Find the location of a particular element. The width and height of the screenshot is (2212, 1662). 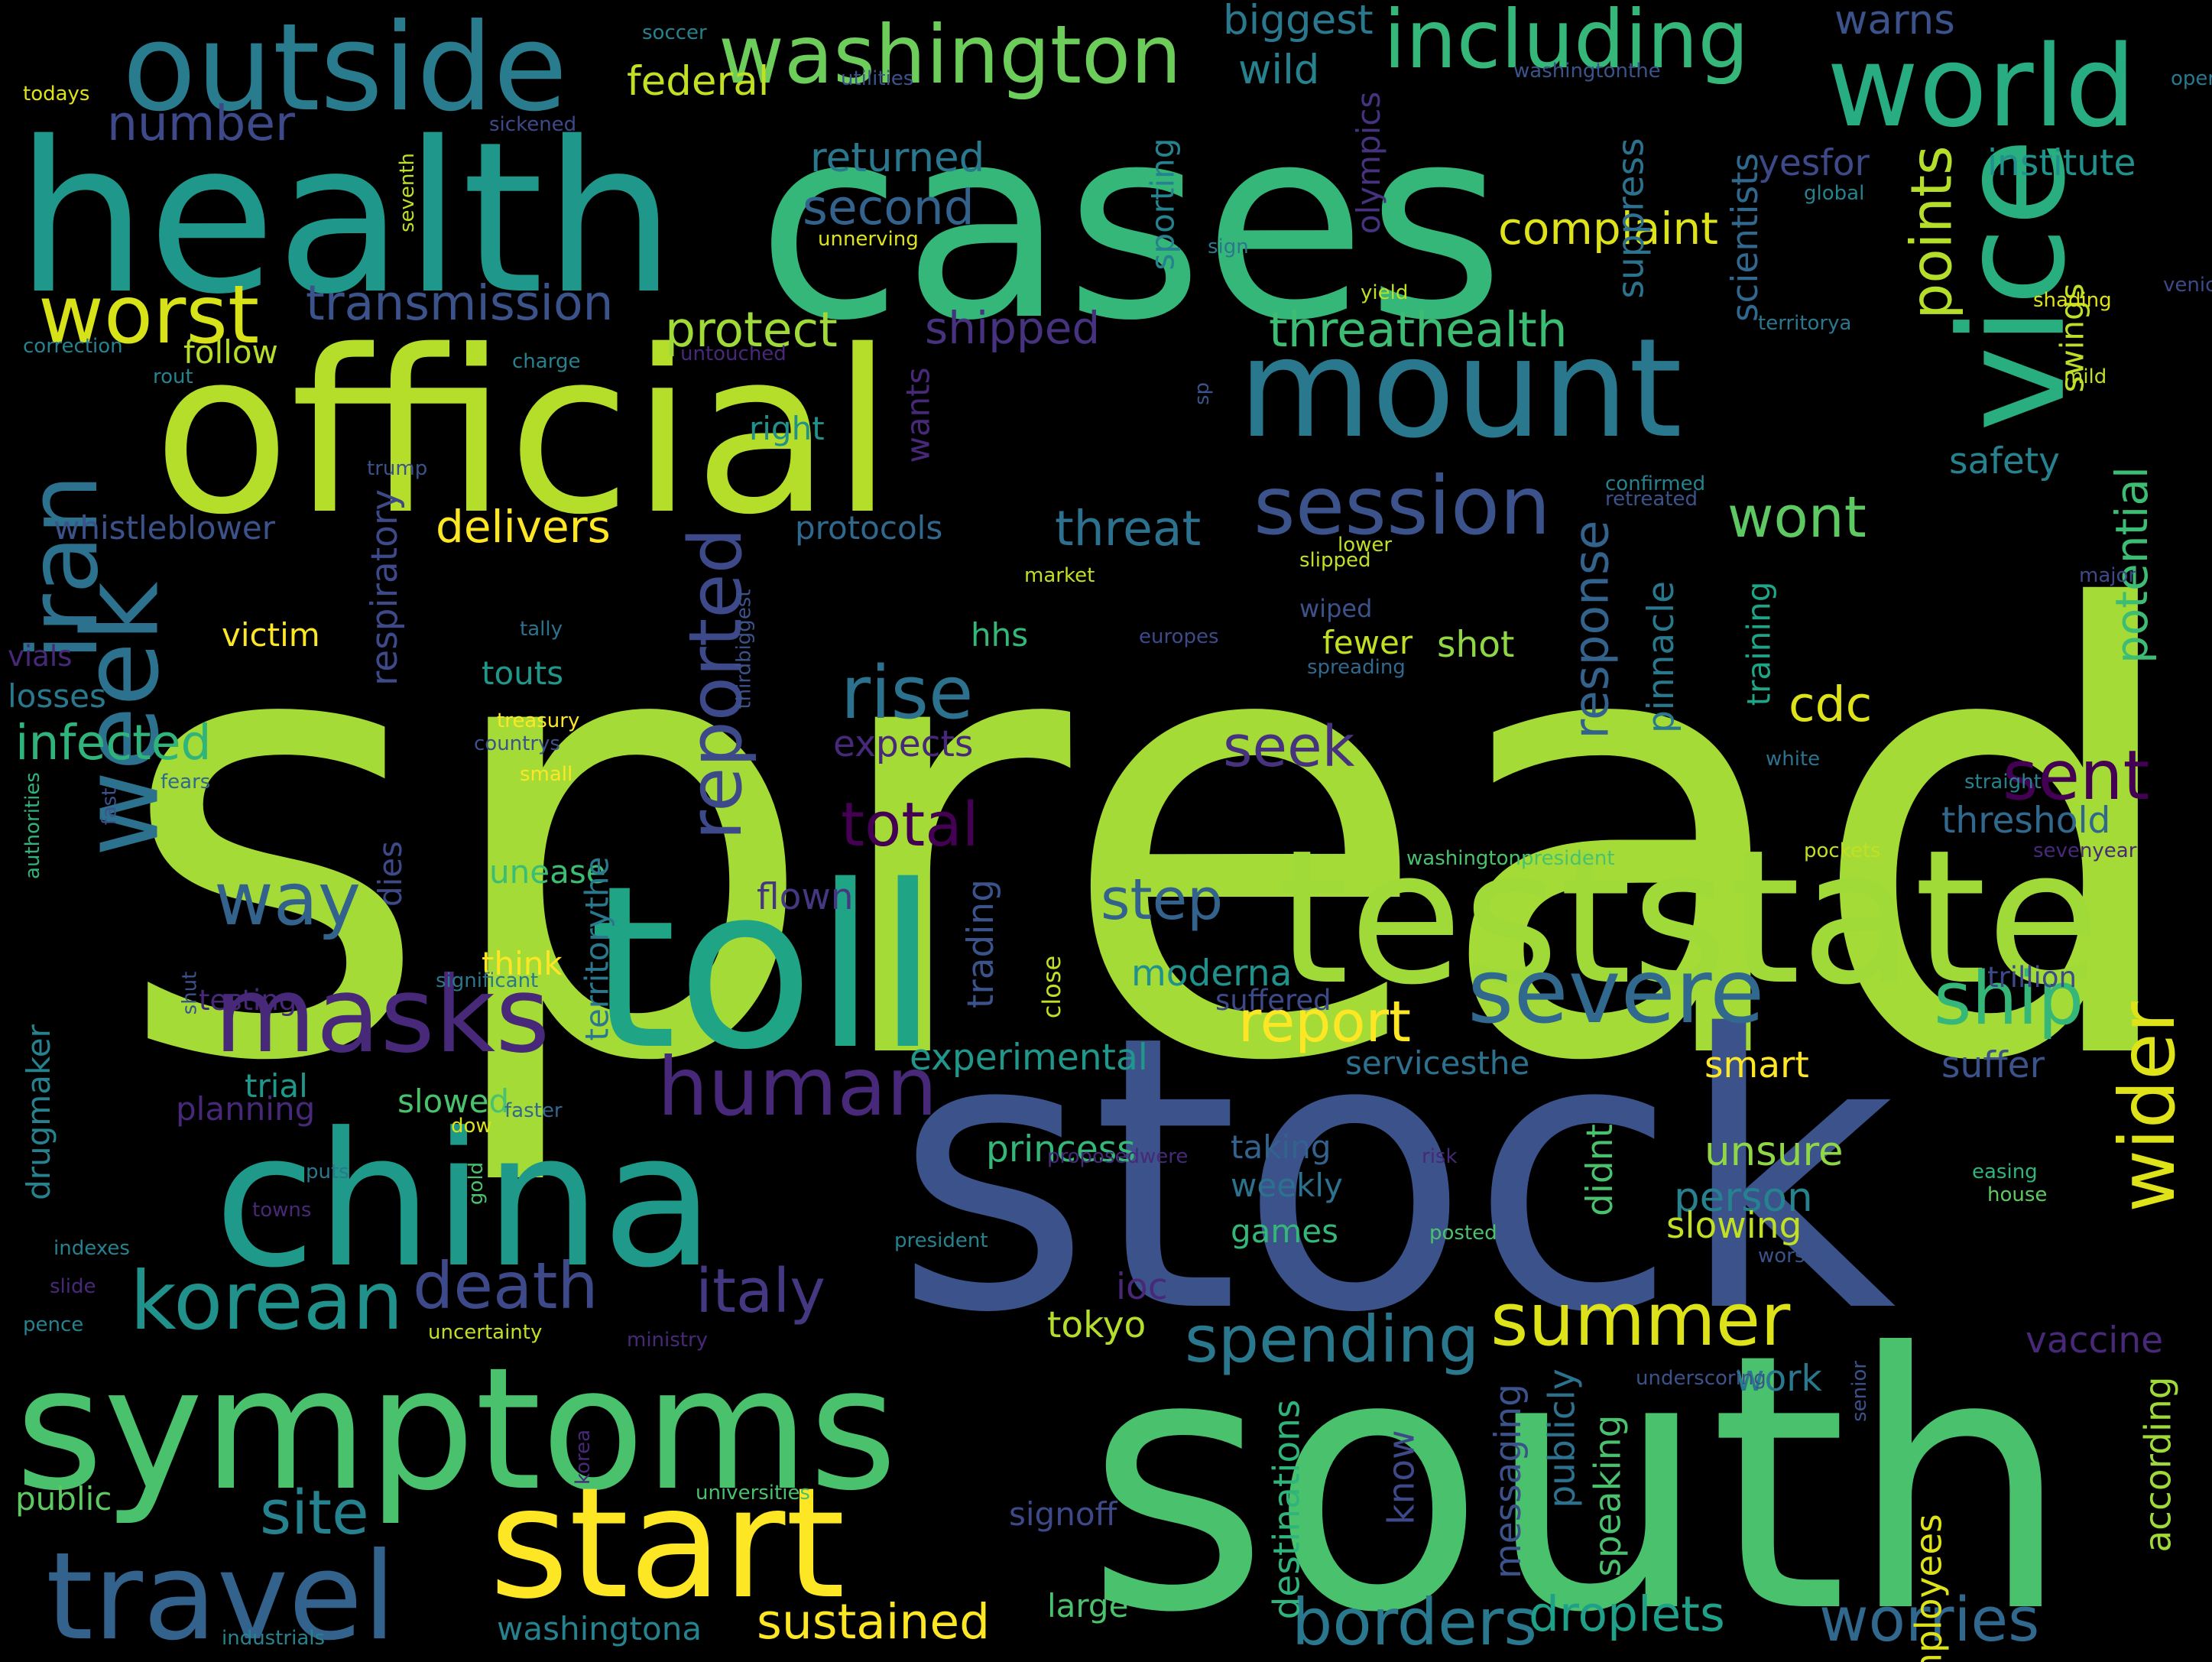

cloud-word: gold is located at coordinates (476, 1183).